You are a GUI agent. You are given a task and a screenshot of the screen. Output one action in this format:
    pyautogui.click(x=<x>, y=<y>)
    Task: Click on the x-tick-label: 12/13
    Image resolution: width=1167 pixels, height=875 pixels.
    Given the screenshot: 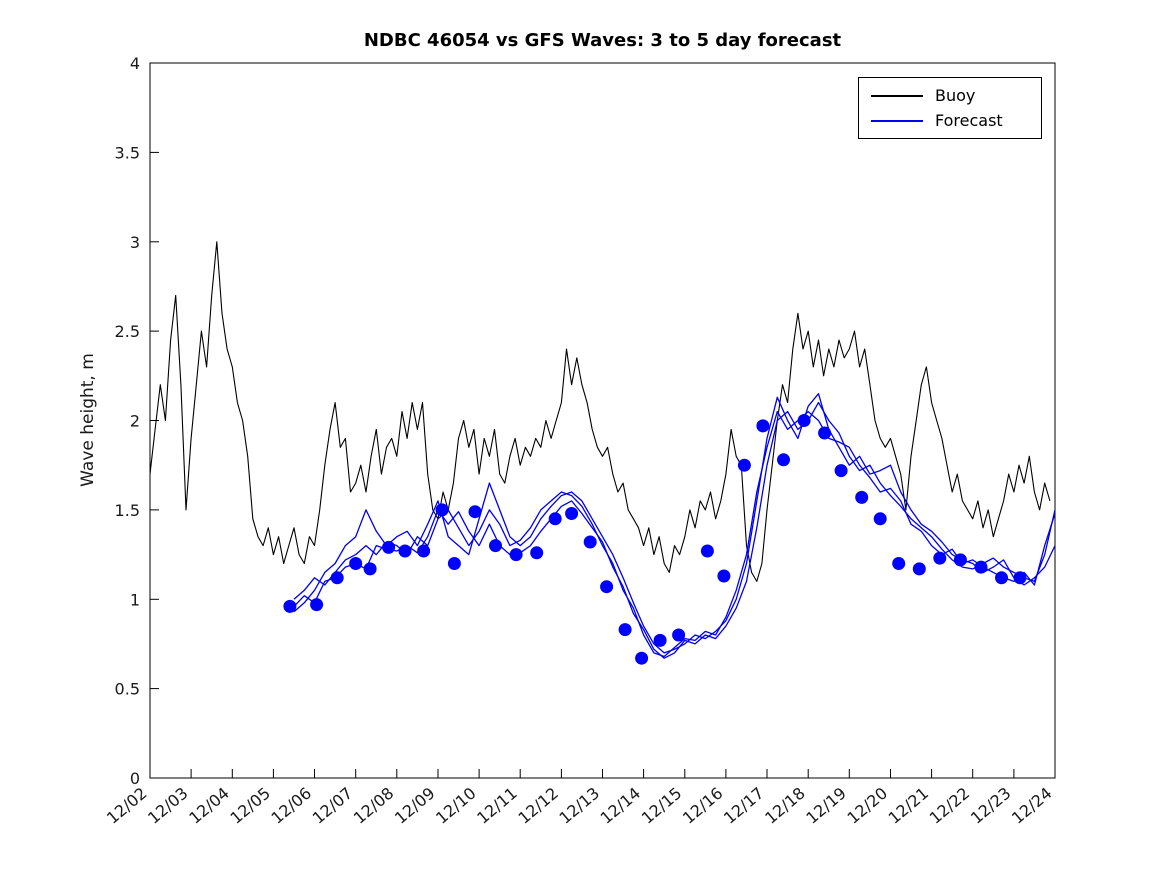 What is the action you would take?
    pyautogui.click(x=580, y=806)
    